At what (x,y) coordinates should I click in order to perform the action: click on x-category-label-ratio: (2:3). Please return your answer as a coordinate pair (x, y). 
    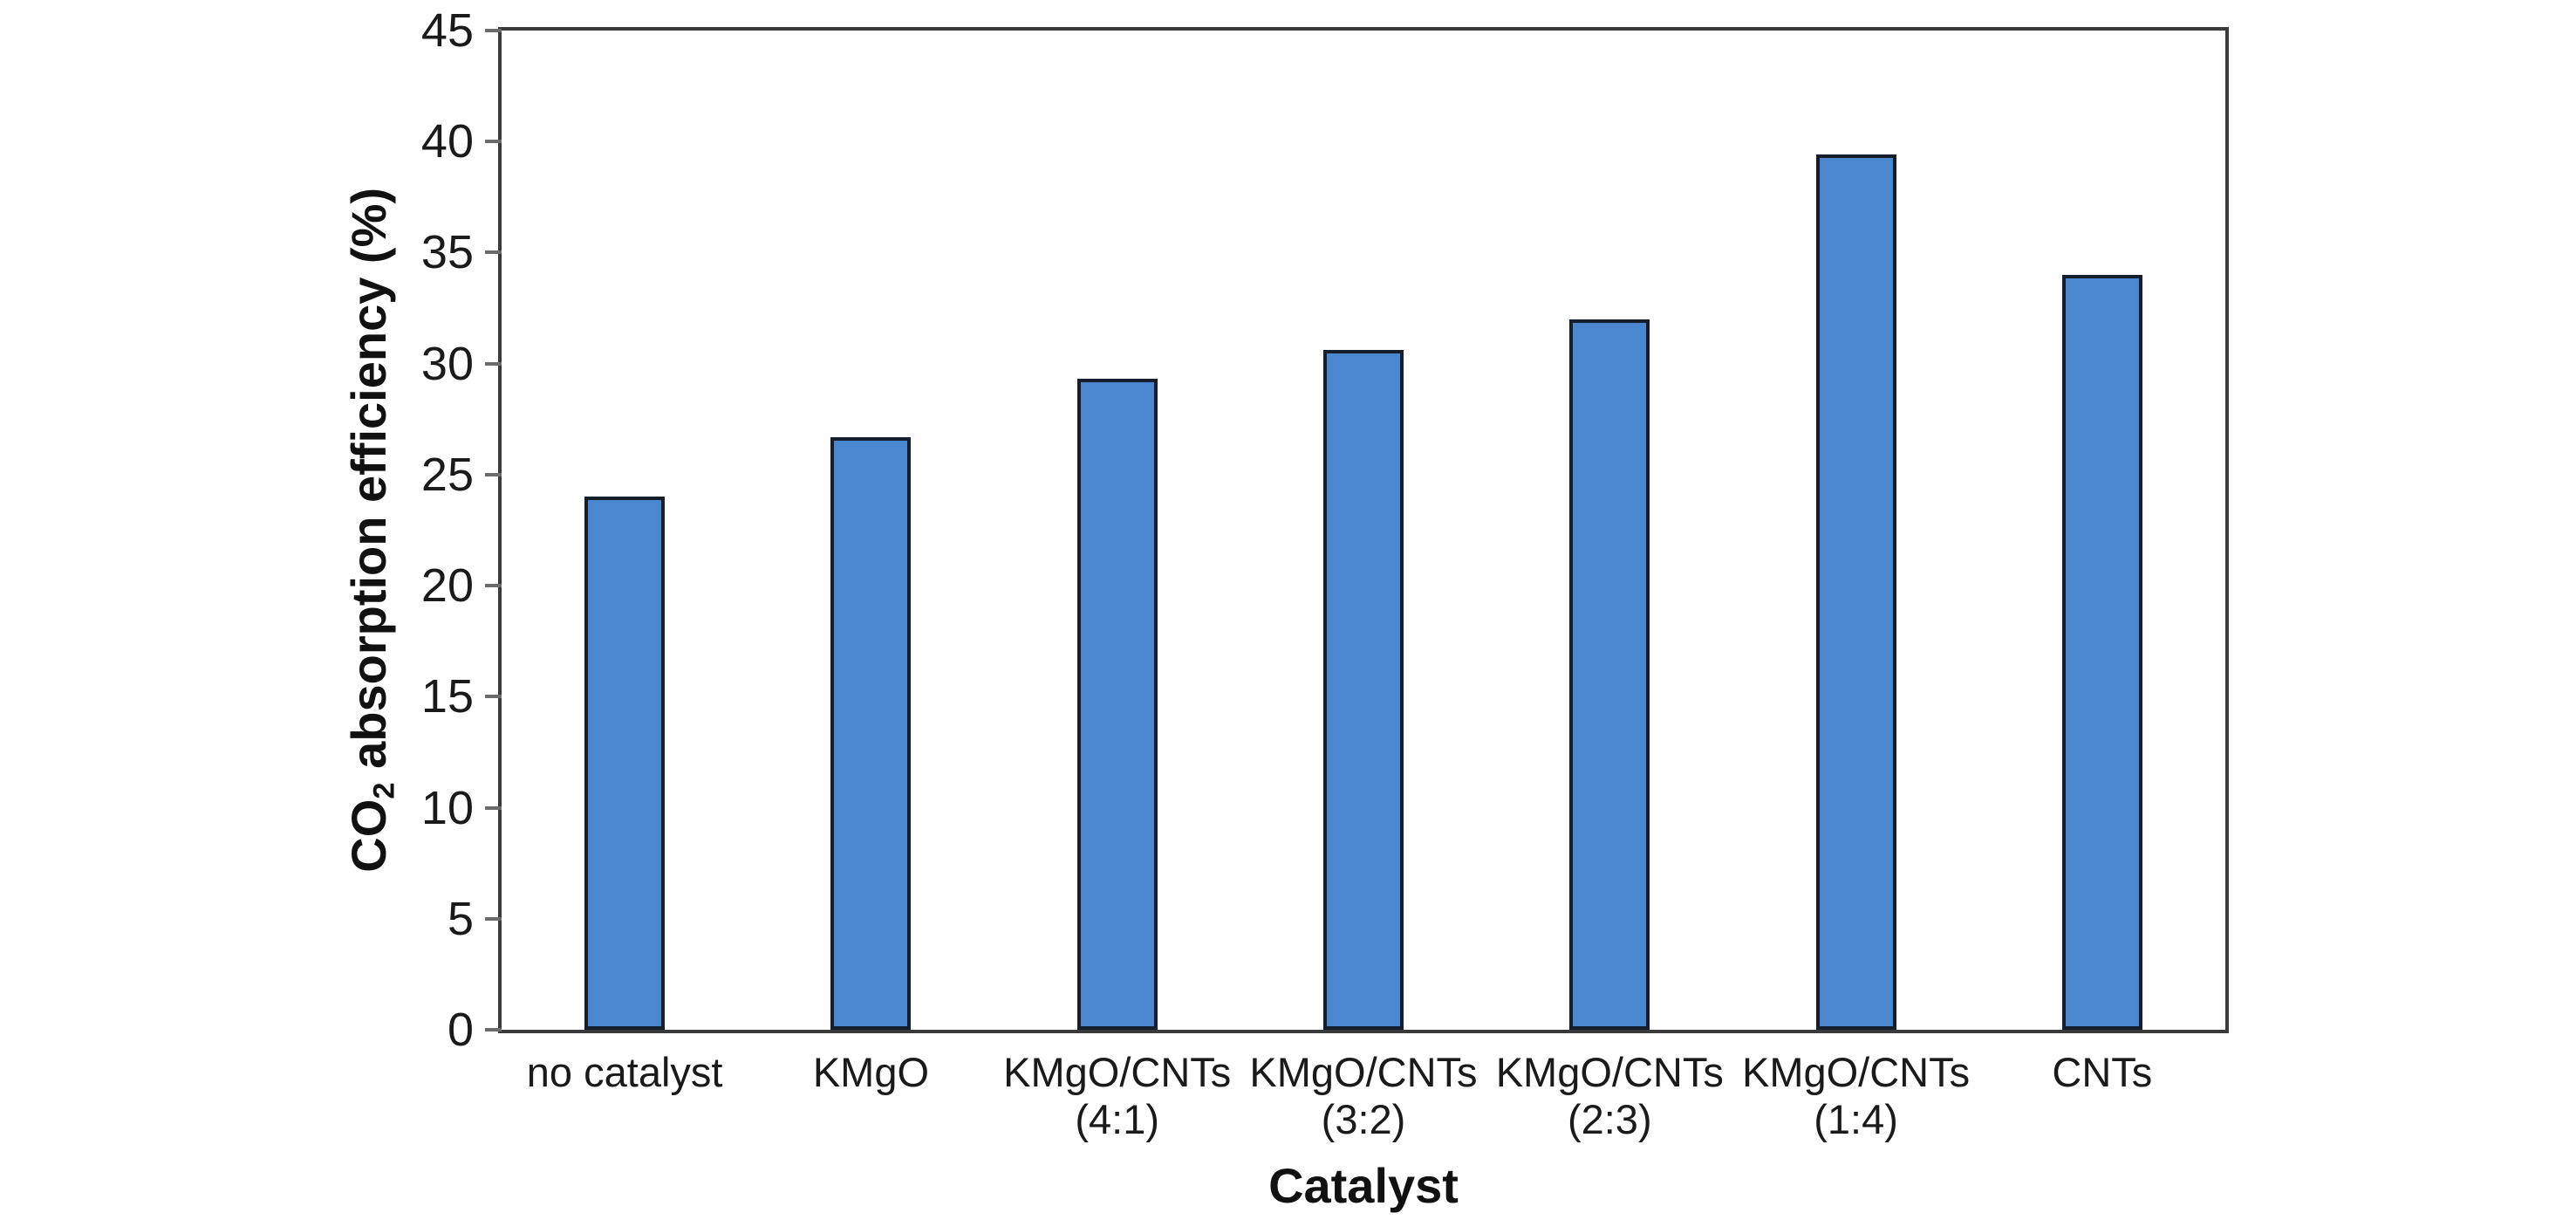
    Looking at the image, I should click on (1609, 1119).